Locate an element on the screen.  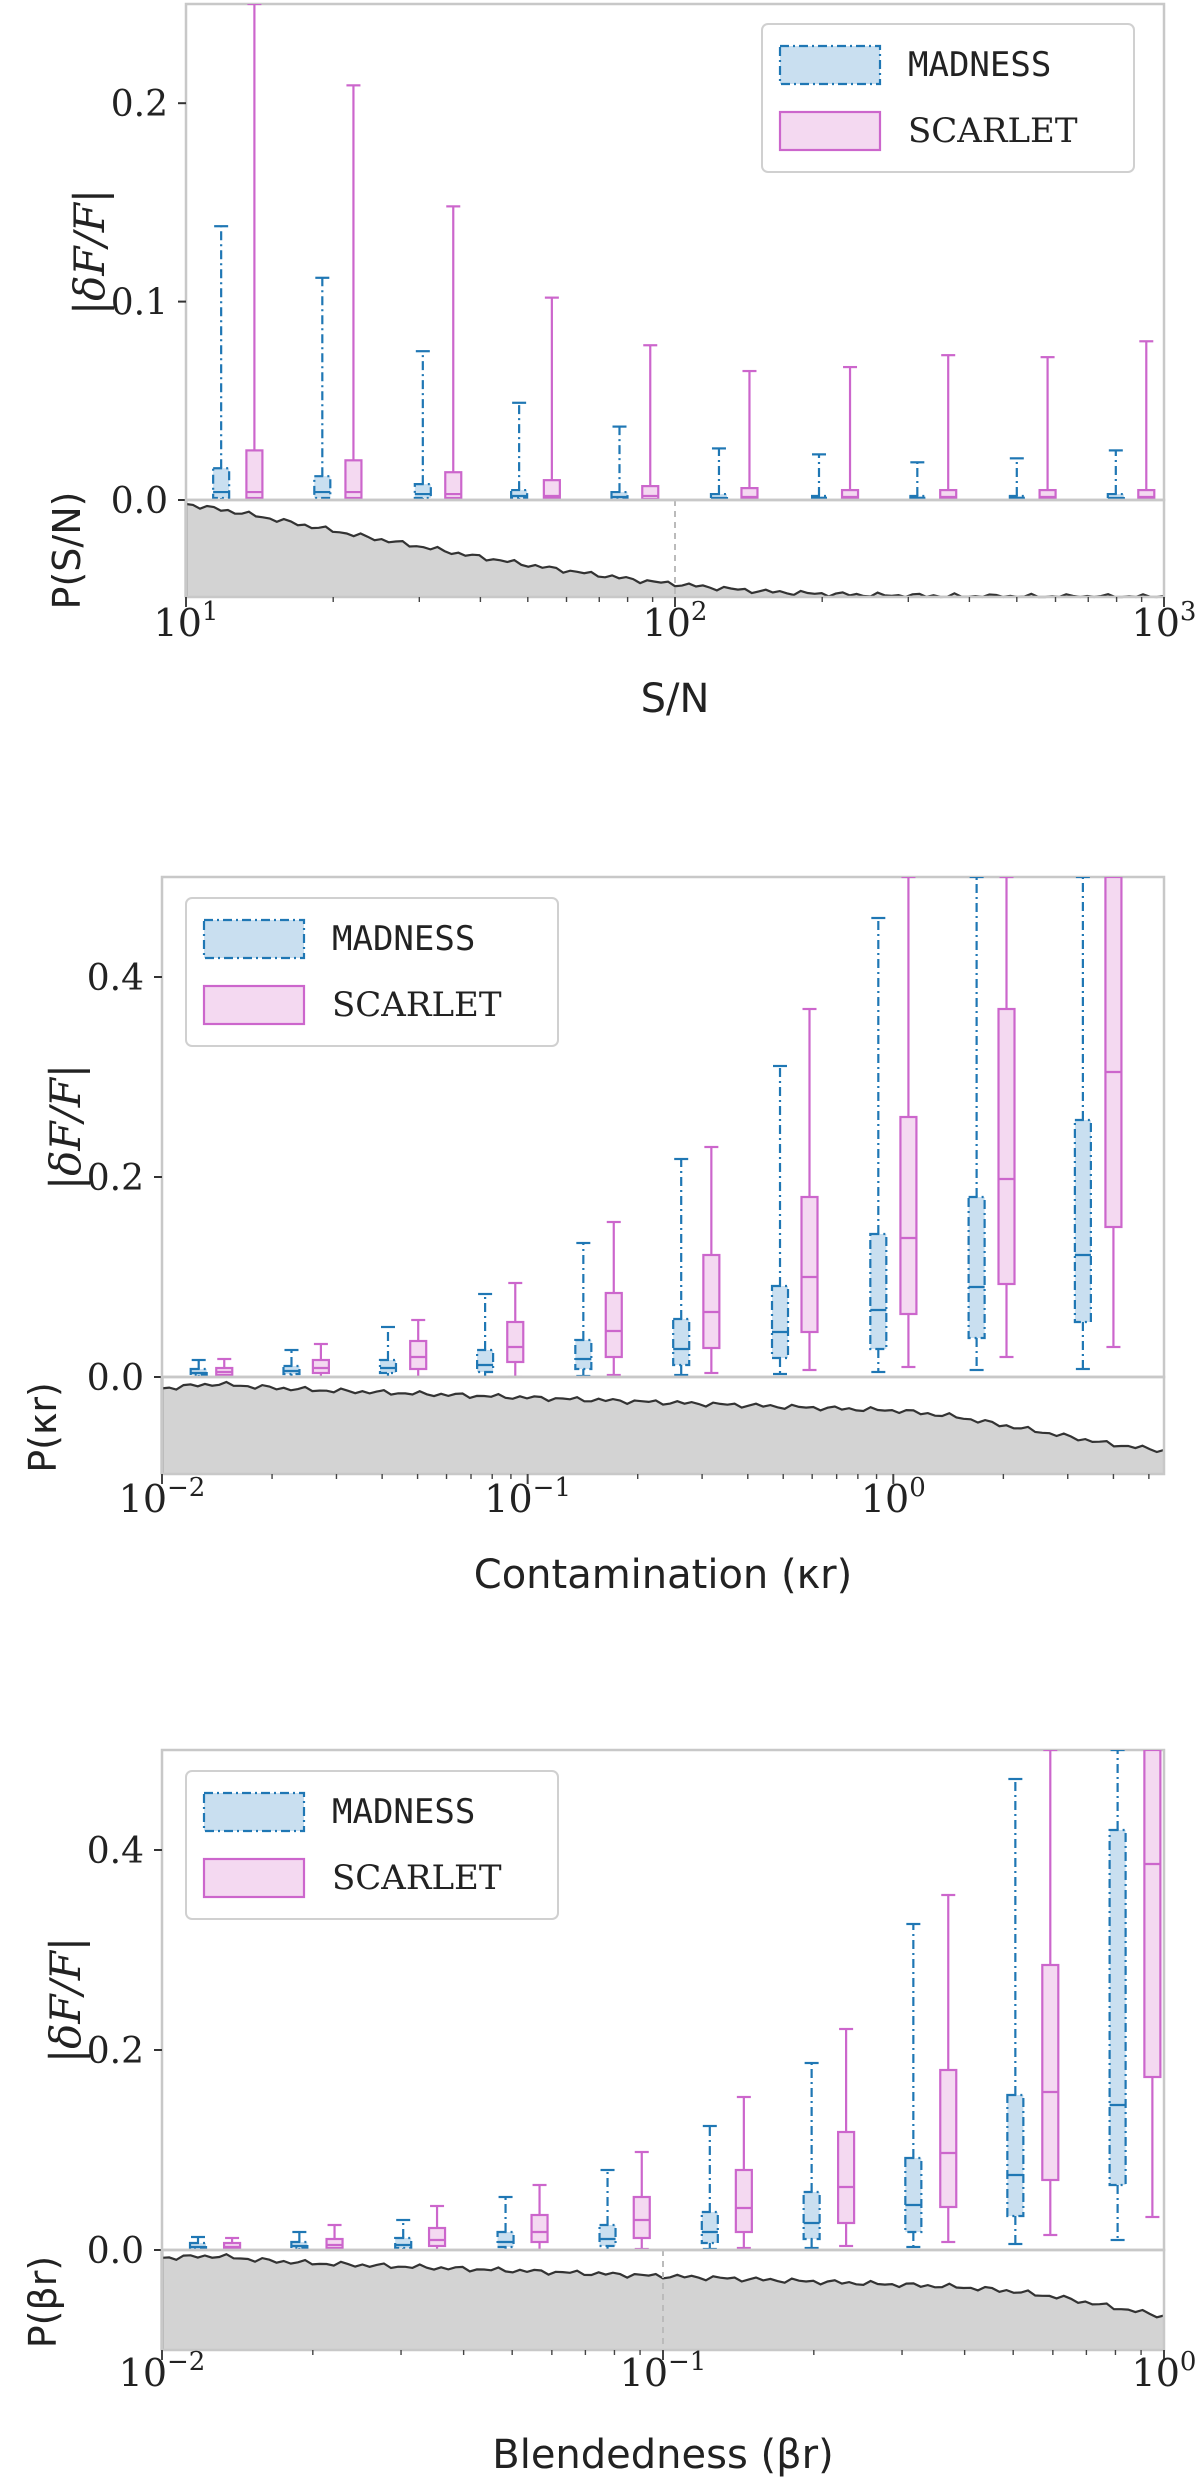
y-tick-label: 0.2 is located at coordinates (139, 104).